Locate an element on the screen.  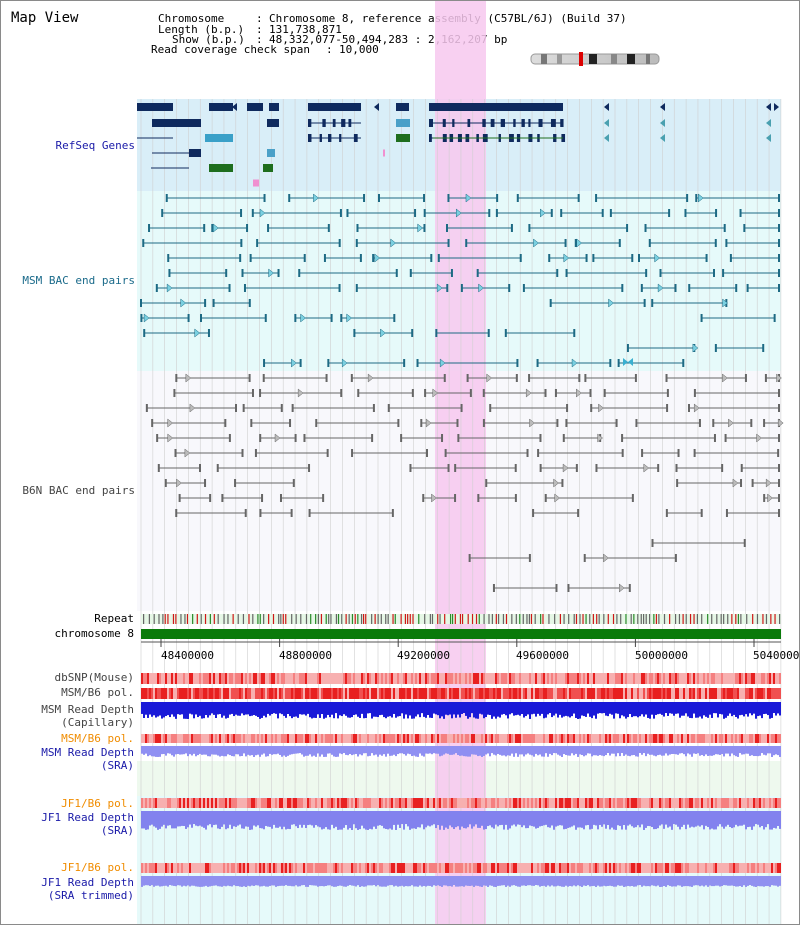
track-label-jf1-b6-pol-1: JF1/B6 pol. is located at coordinates (97, 803).